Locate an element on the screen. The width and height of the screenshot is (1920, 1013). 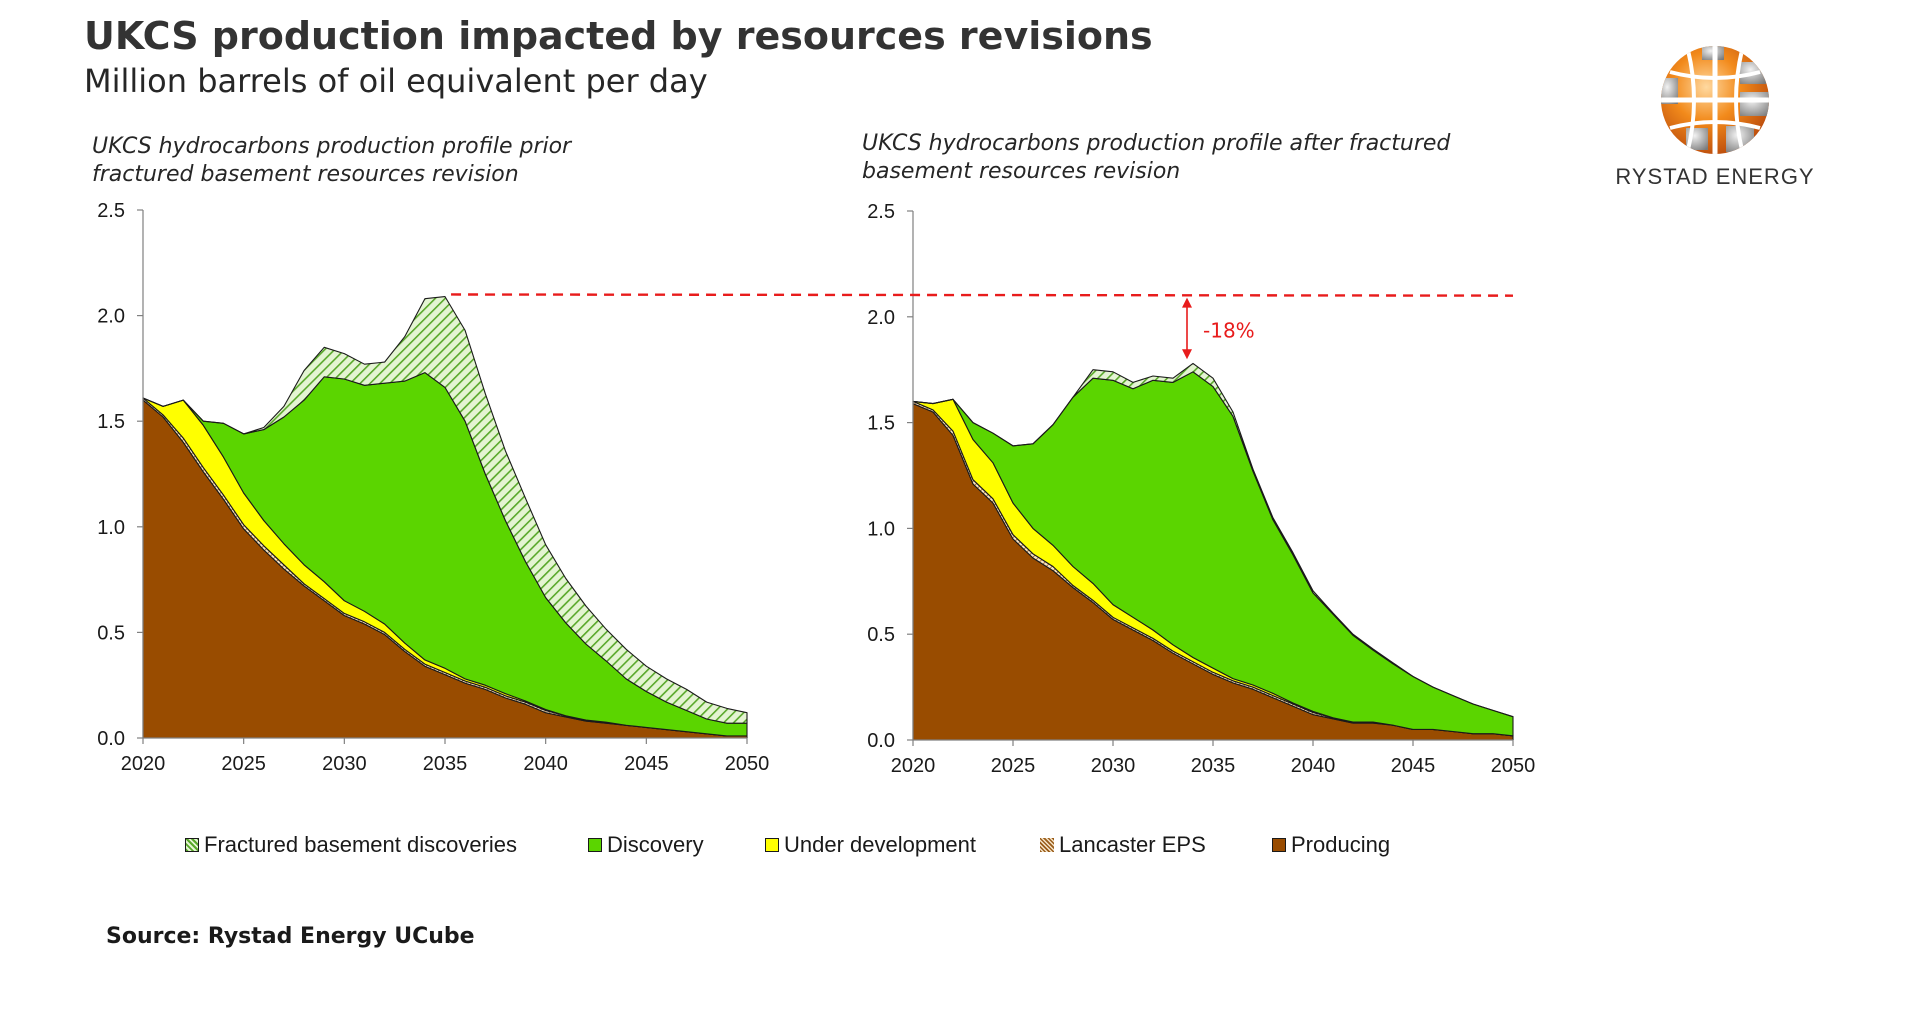
legend-item-under_development: Under development is located at coordinates (870, 845).